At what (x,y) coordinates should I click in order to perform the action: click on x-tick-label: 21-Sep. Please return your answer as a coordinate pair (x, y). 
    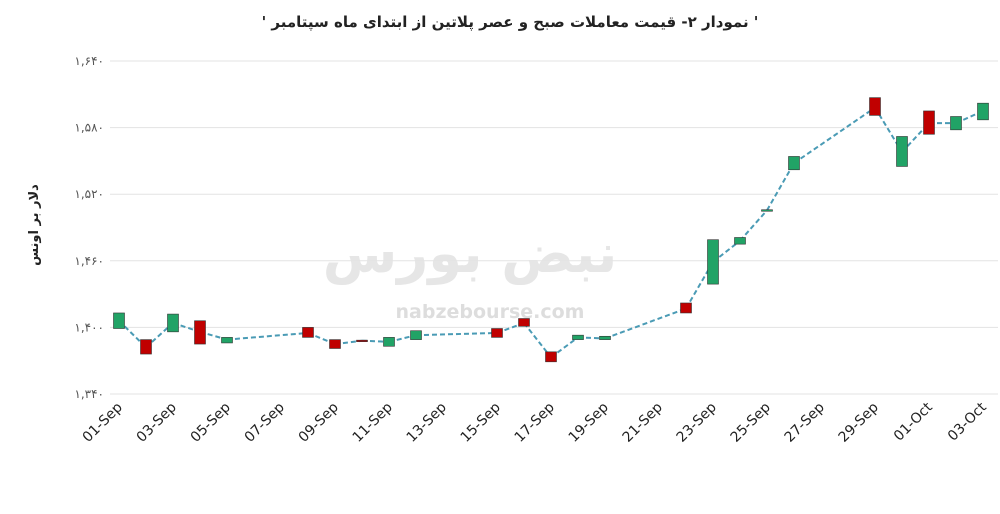
    Looking at the image, I should click on (643, 422).